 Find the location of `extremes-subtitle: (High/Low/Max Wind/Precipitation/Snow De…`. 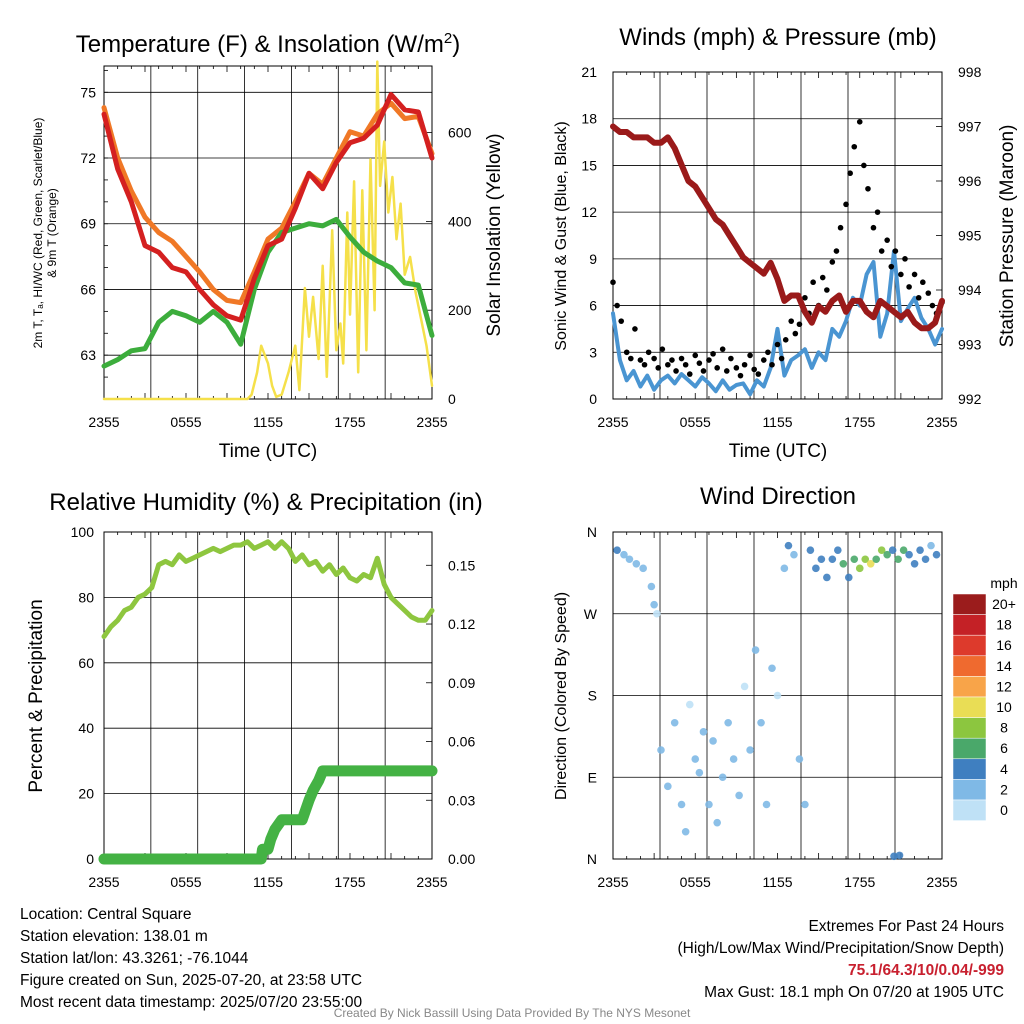

extremes-subtitle: (High/Low/Max Wind/Precipitation/Snow De… is located at coordinates (841, 948).